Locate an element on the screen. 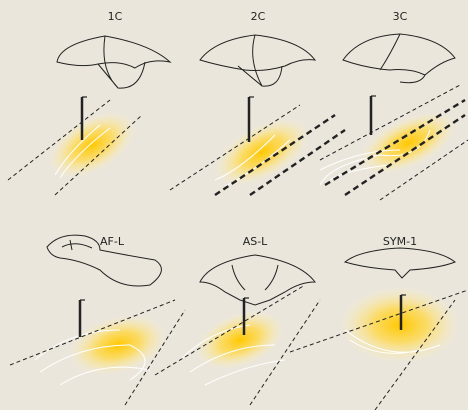  panel-label: 1C is located at coordinates (115, 16).